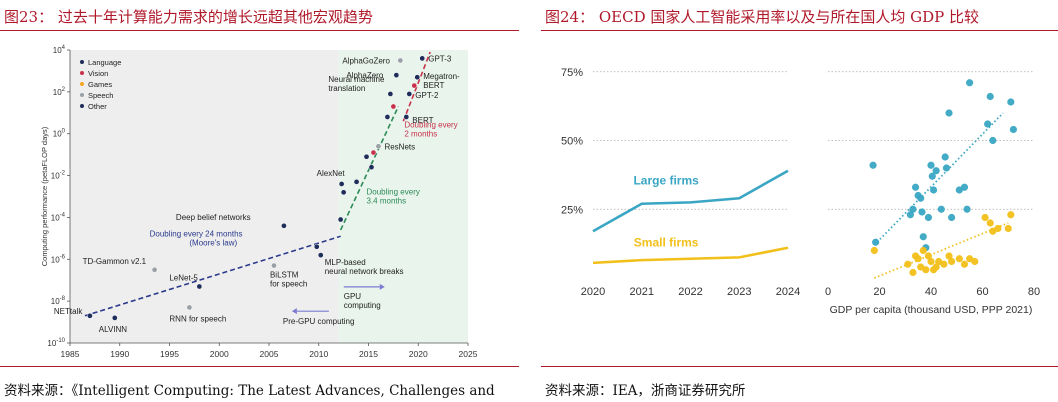 The width and height of the screenshot is (1058, 402). Describe the element at coordinates (100, 95) in the screenshot. I see `legend-label: Speech` at that location.